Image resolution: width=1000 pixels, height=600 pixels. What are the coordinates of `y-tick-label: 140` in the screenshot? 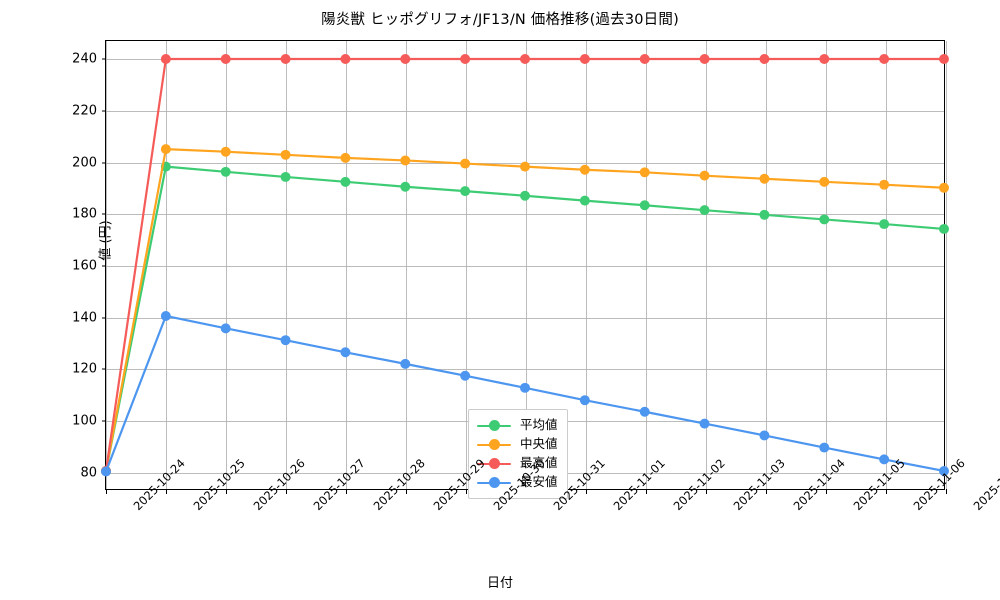 It's located at (84, 318).